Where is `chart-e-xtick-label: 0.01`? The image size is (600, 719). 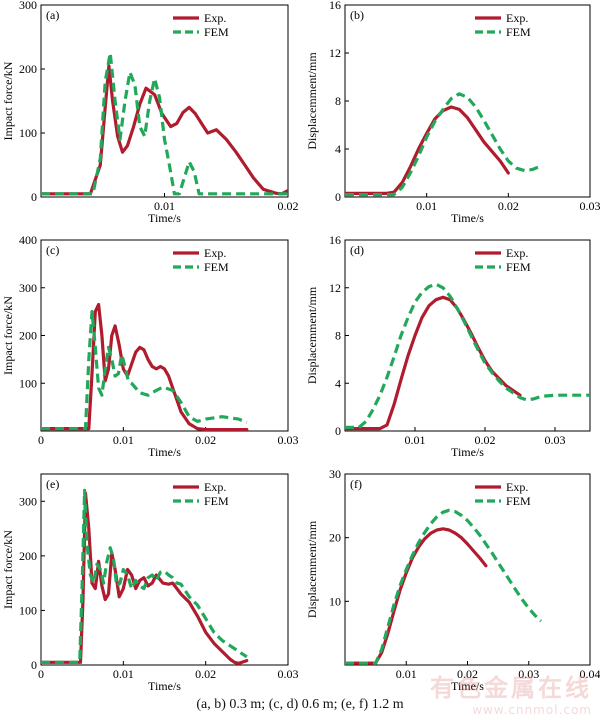
chart-e-xtick-label: 0.01 is located at coordinates (123, 674).